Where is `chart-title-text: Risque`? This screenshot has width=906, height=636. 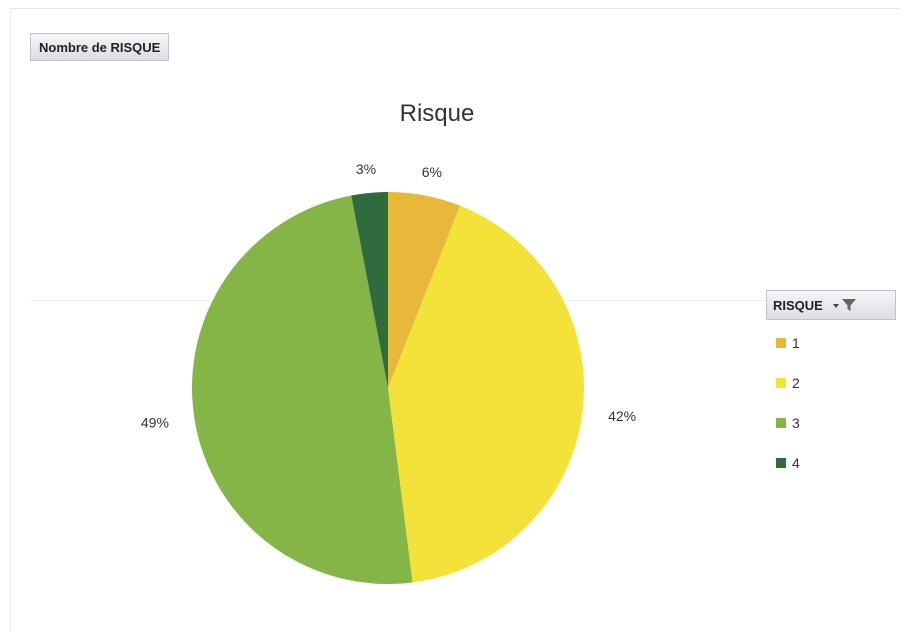 chart-title-text: Risque is located at coordinates (437, 113).